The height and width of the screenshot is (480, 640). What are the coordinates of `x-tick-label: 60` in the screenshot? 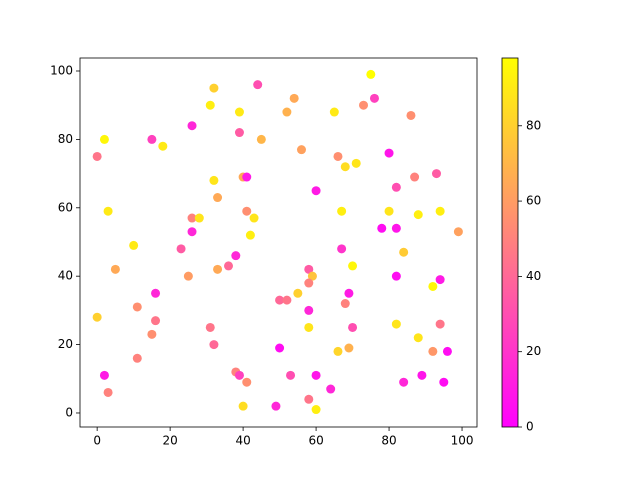 It's located at (315, 441).